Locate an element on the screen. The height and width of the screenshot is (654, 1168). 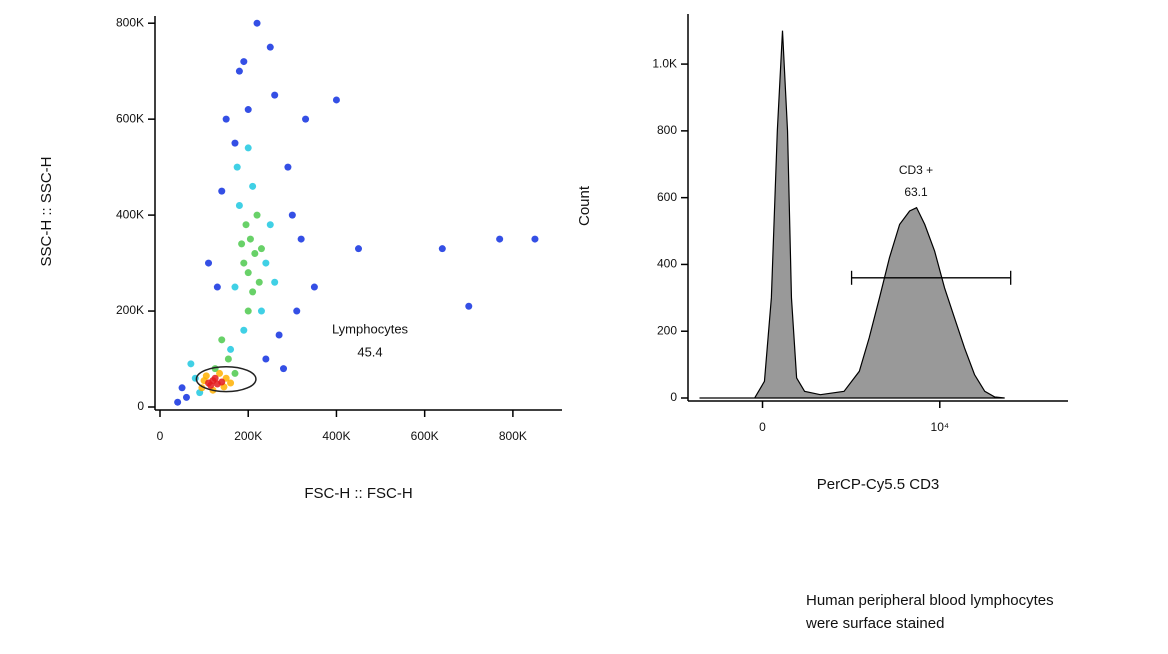
y-tick-label: 200 is located at coordinates (667, 330).